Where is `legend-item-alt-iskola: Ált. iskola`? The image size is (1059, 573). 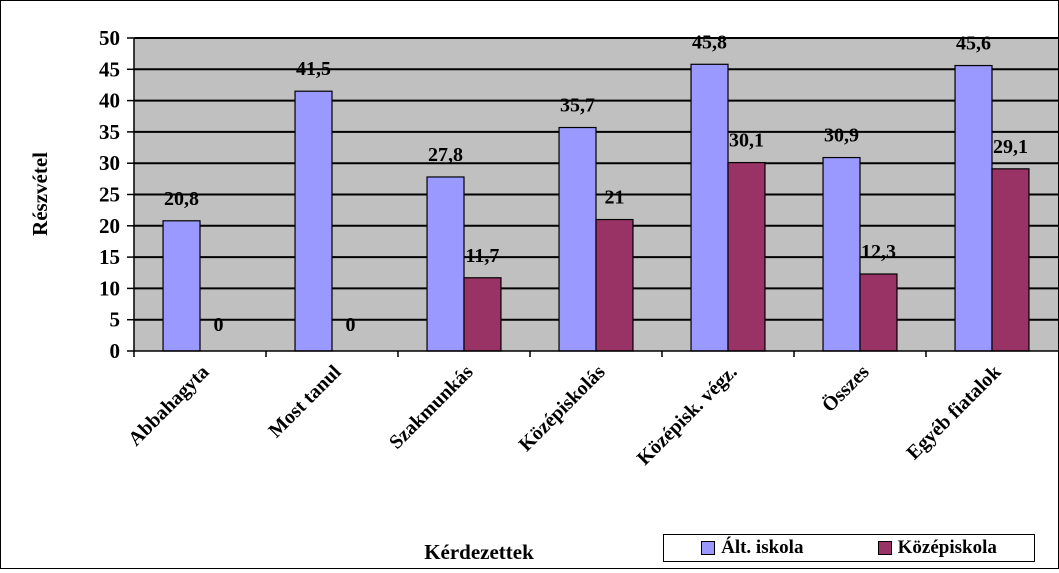
legend-item-alt-iskola: Ált. iskola is located at coordinates (752, 548).